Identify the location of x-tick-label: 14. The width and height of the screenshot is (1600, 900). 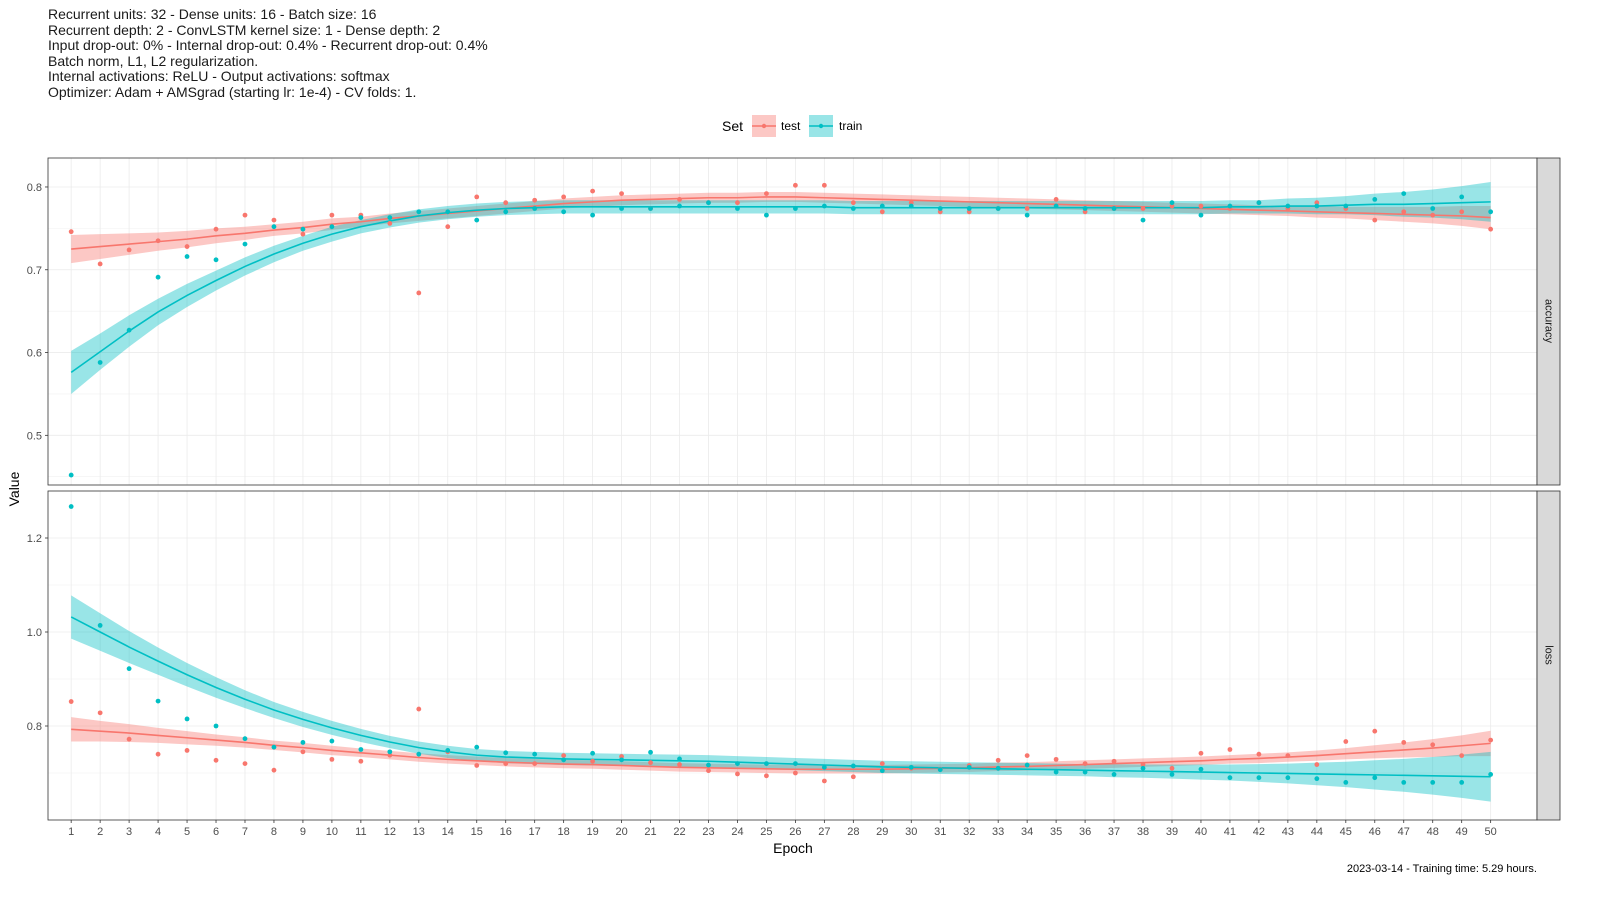
(448, 832).